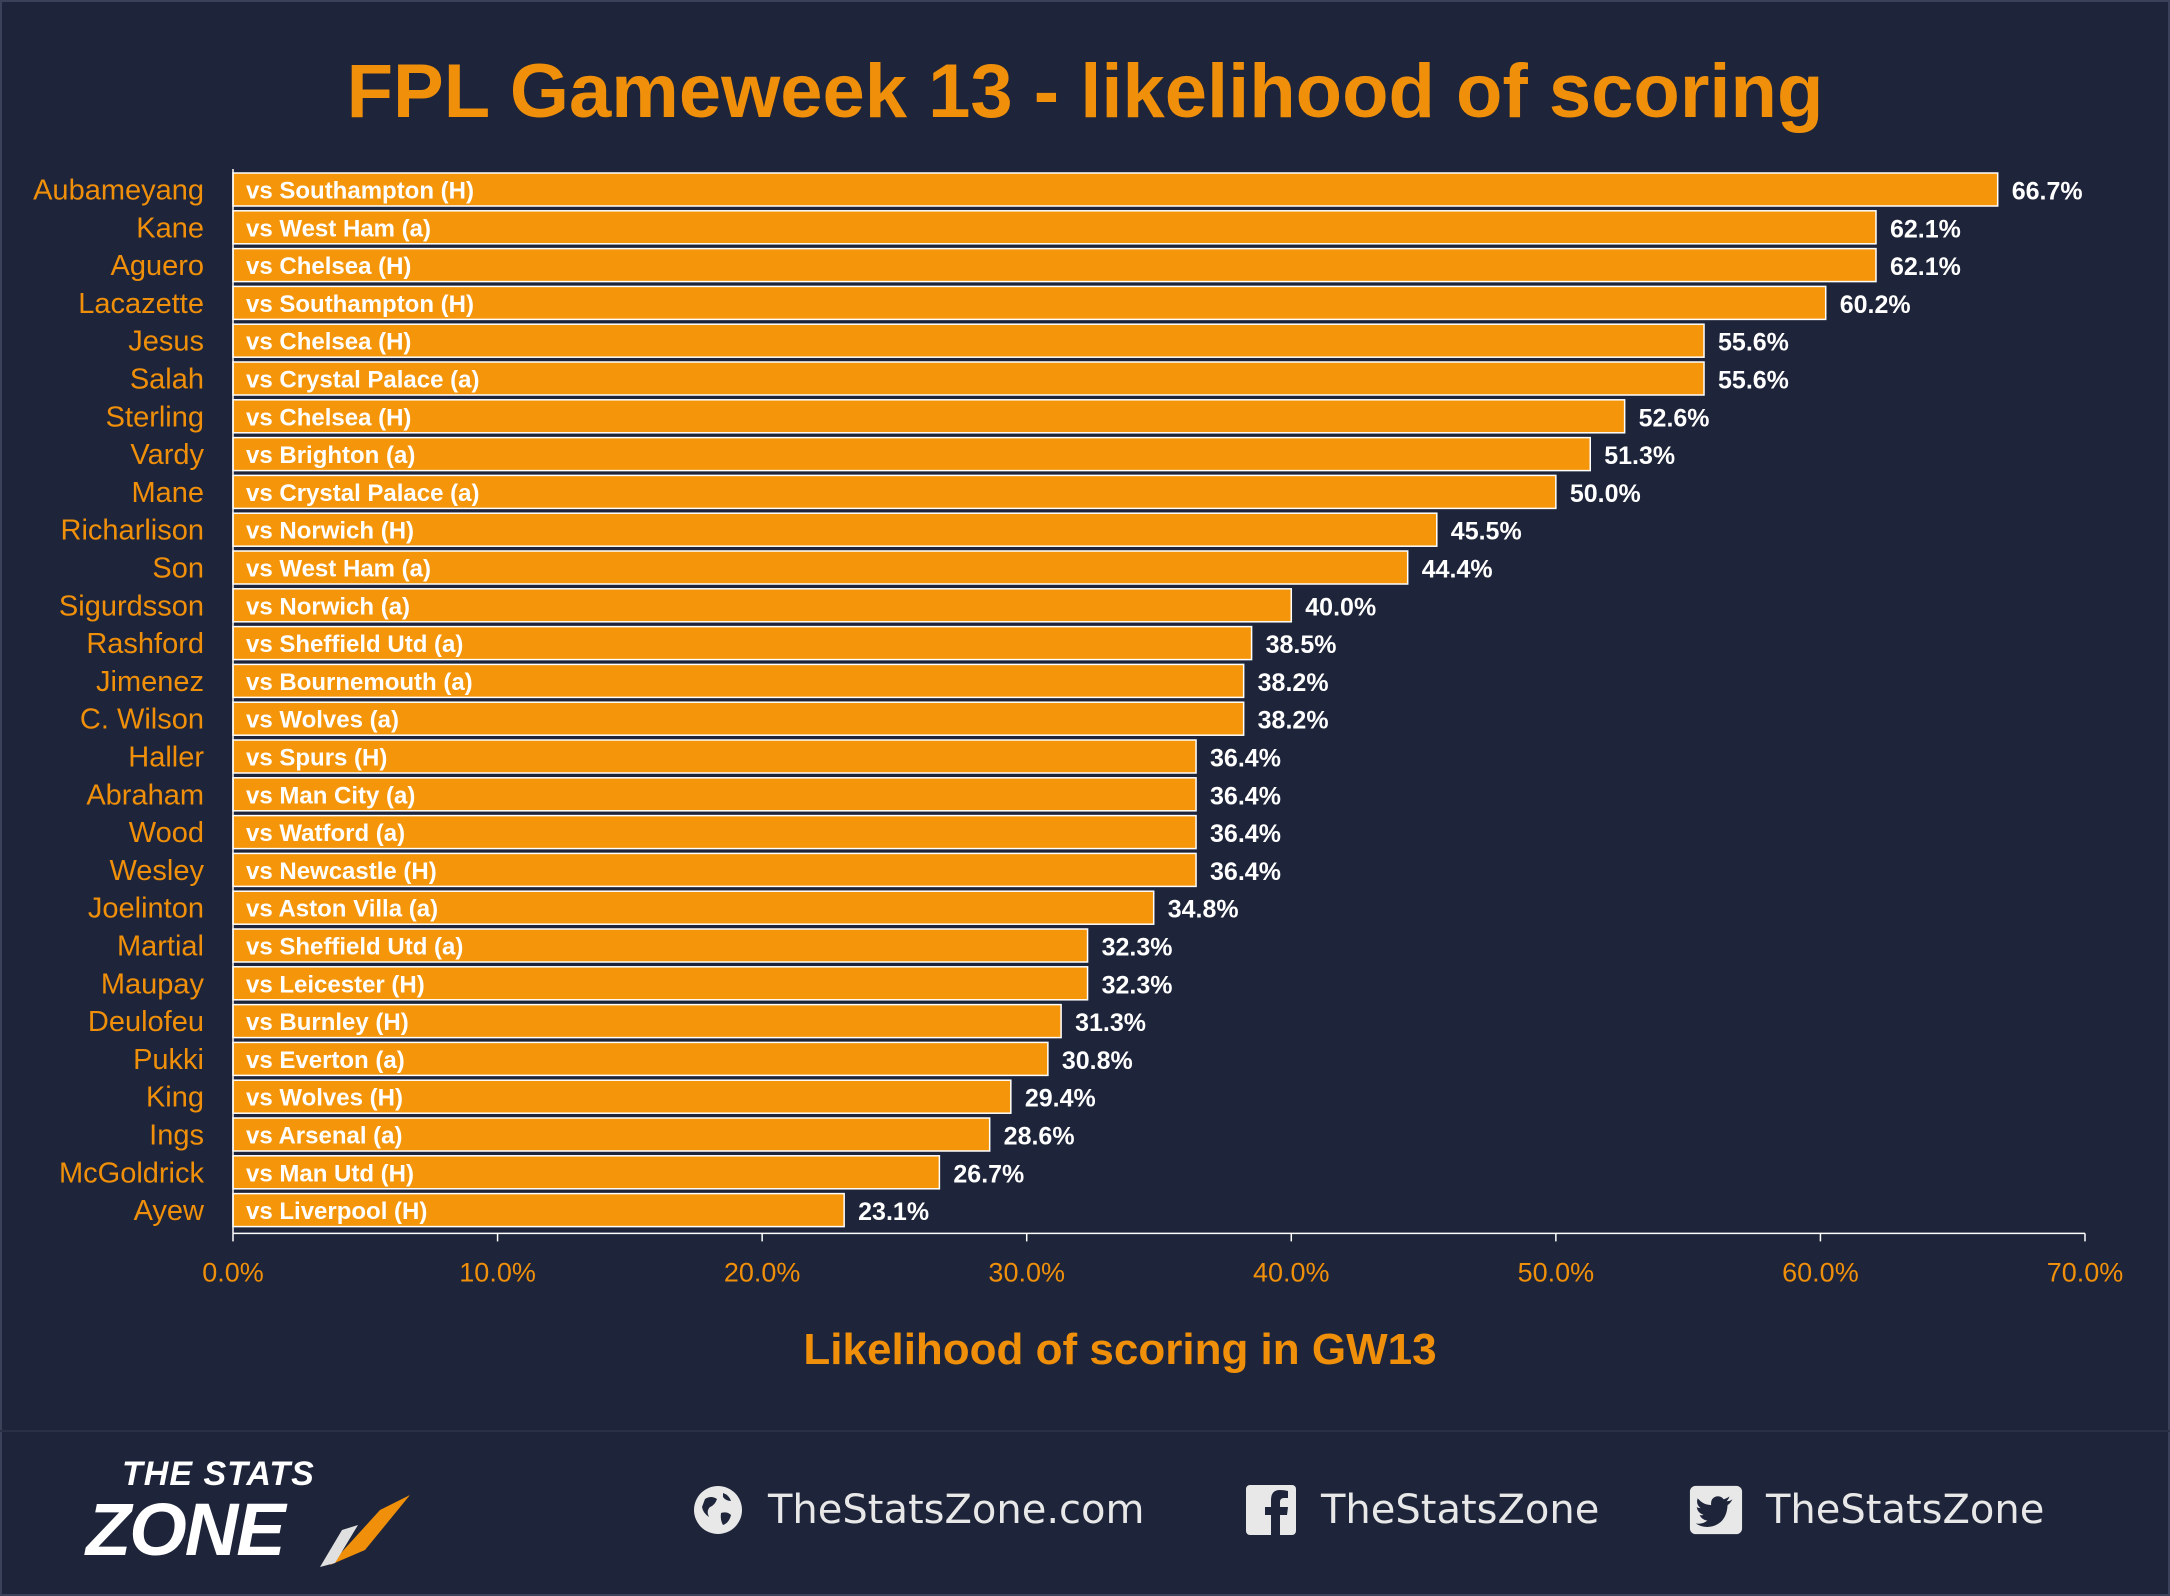 This screenshot has height=1596, width=2170. I want to click on website-link: TheStatsZone.com, so click(917, 1510).